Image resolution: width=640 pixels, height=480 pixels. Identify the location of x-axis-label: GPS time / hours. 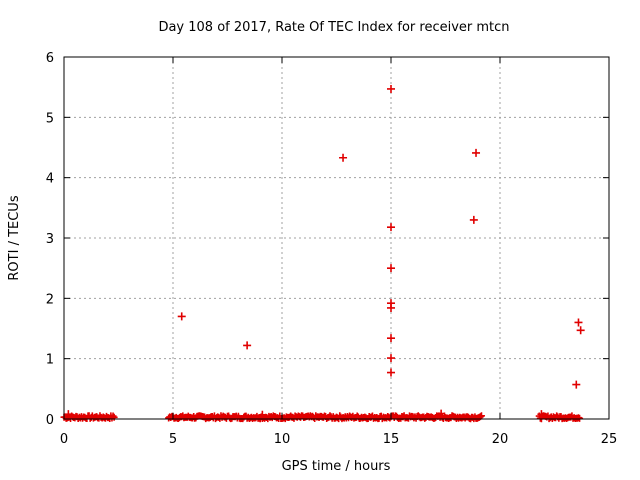
(336, 466).